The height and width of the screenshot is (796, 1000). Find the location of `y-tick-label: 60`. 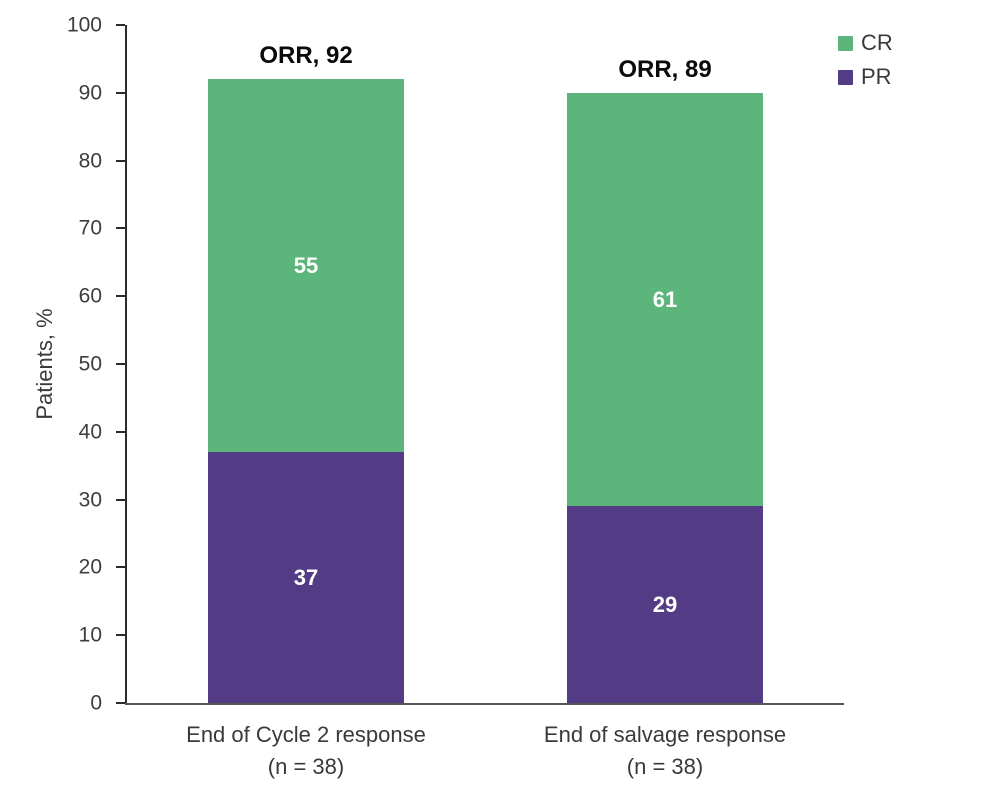

y-tick-label: 60 is located at coordinates (90, 296).